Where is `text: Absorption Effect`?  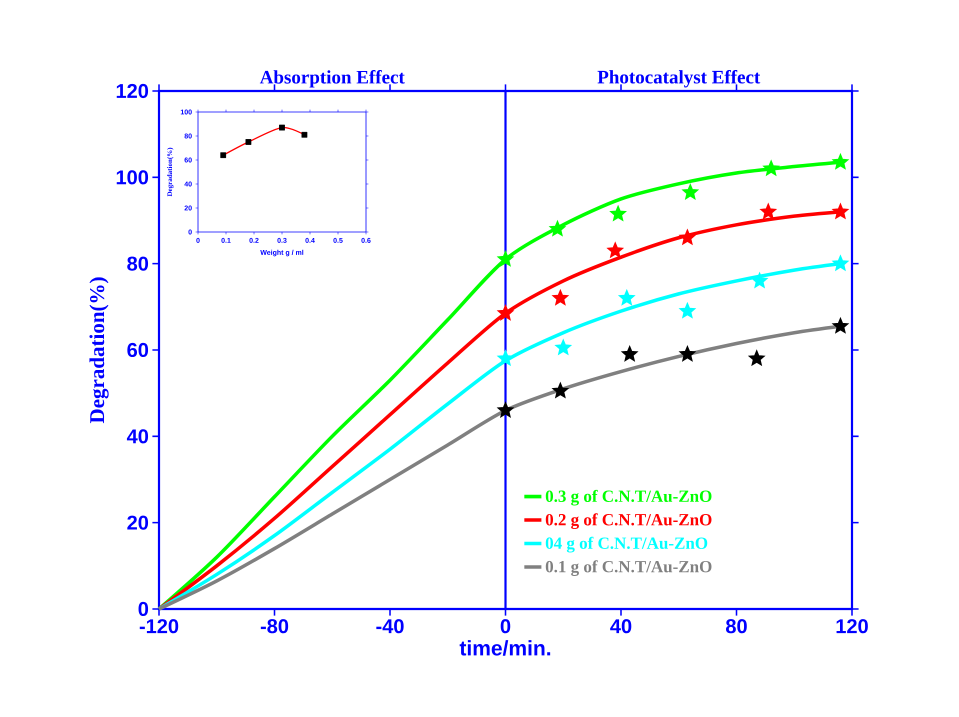 text: Absorption Effect is located at coordinates (332, 79).